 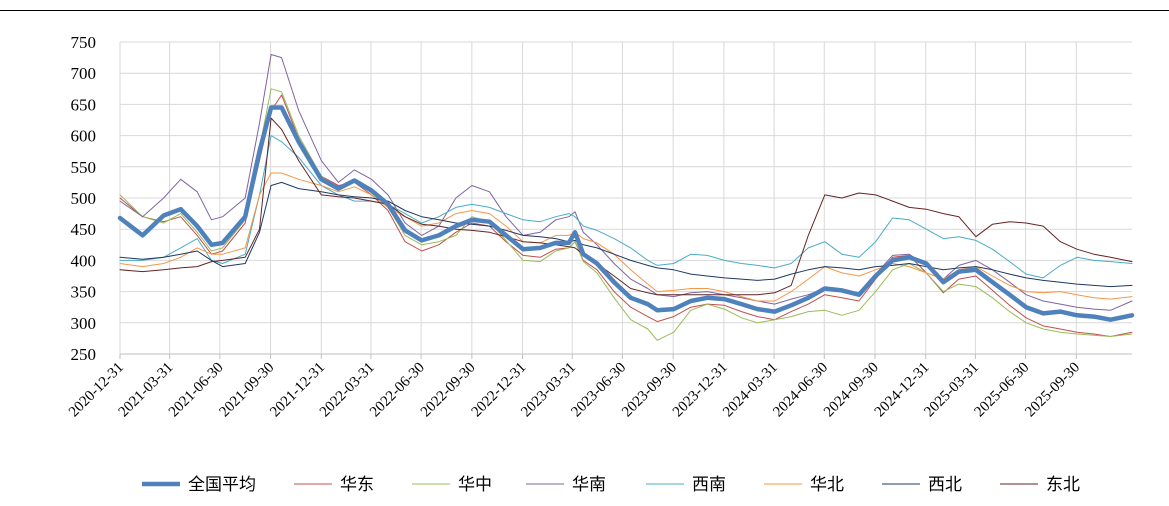 I want to click on y-tick-label: 650, so click(x=84, y=104).